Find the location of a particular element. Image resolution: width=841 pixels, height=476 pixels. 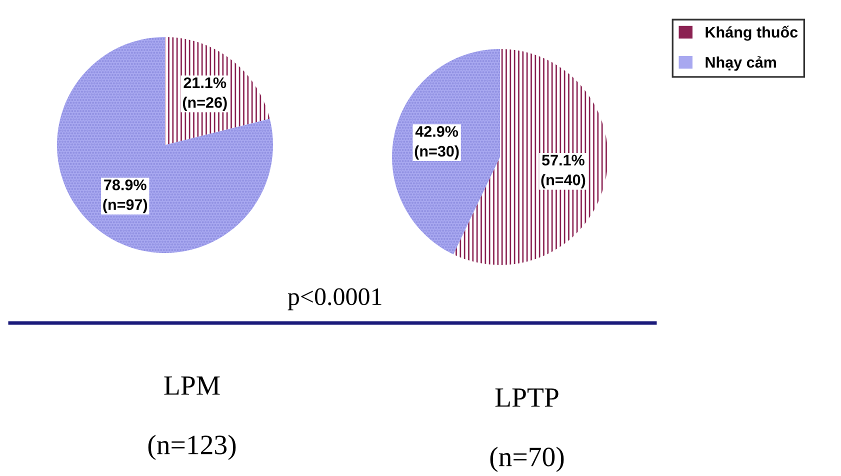

data-label: 42.9% (n=30) is located at coordinates (436, 143).